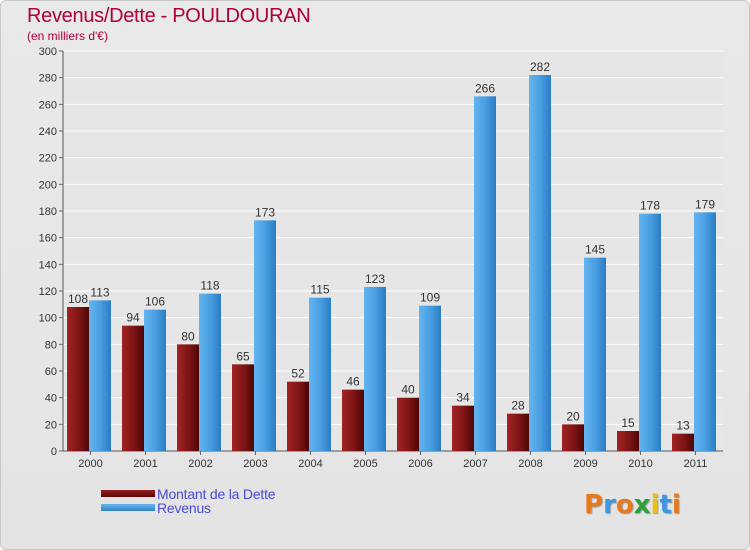  What do you see at coordinates (430, 298) in the screenshot?
I see `data-label-revenus: 109` at bounding box center [430, 298].